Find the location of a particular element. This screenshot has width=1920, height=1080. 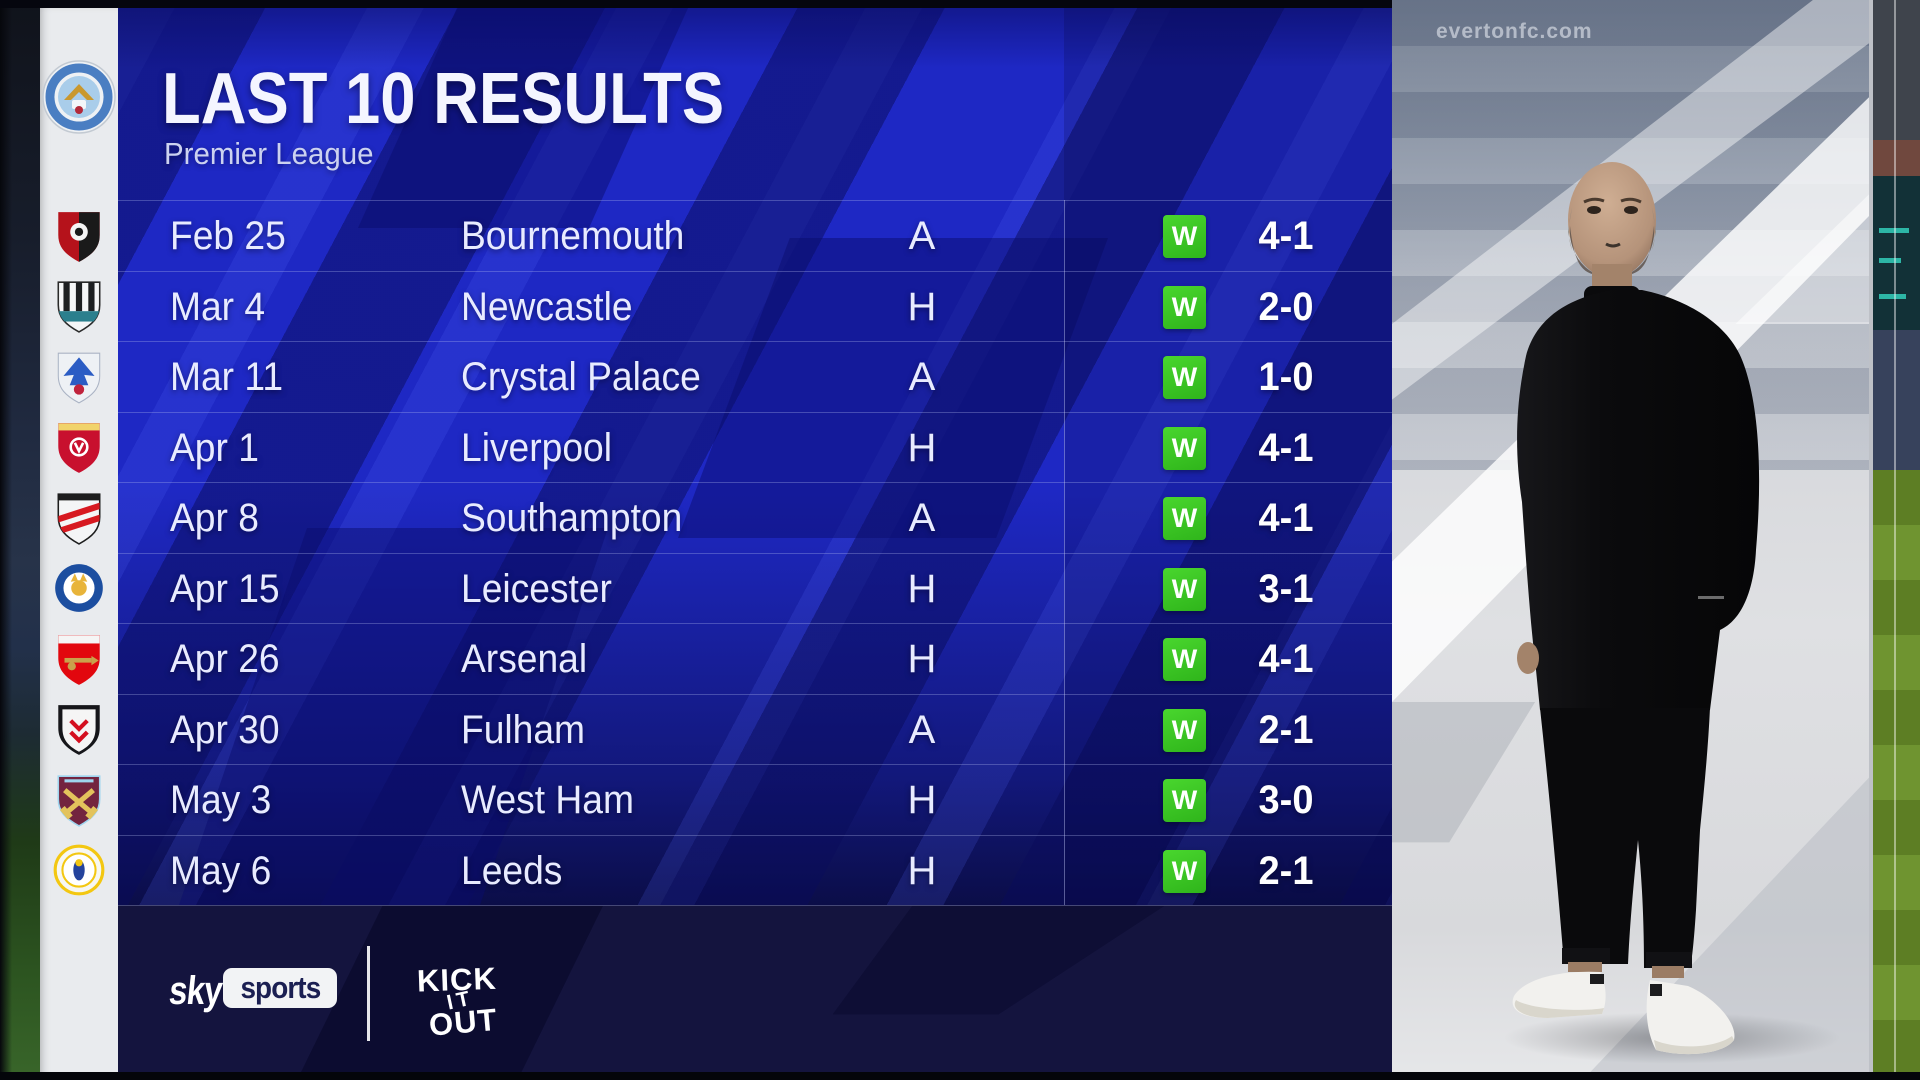

stadium-red-roof-sliver is located at coordinates (1896, 158).